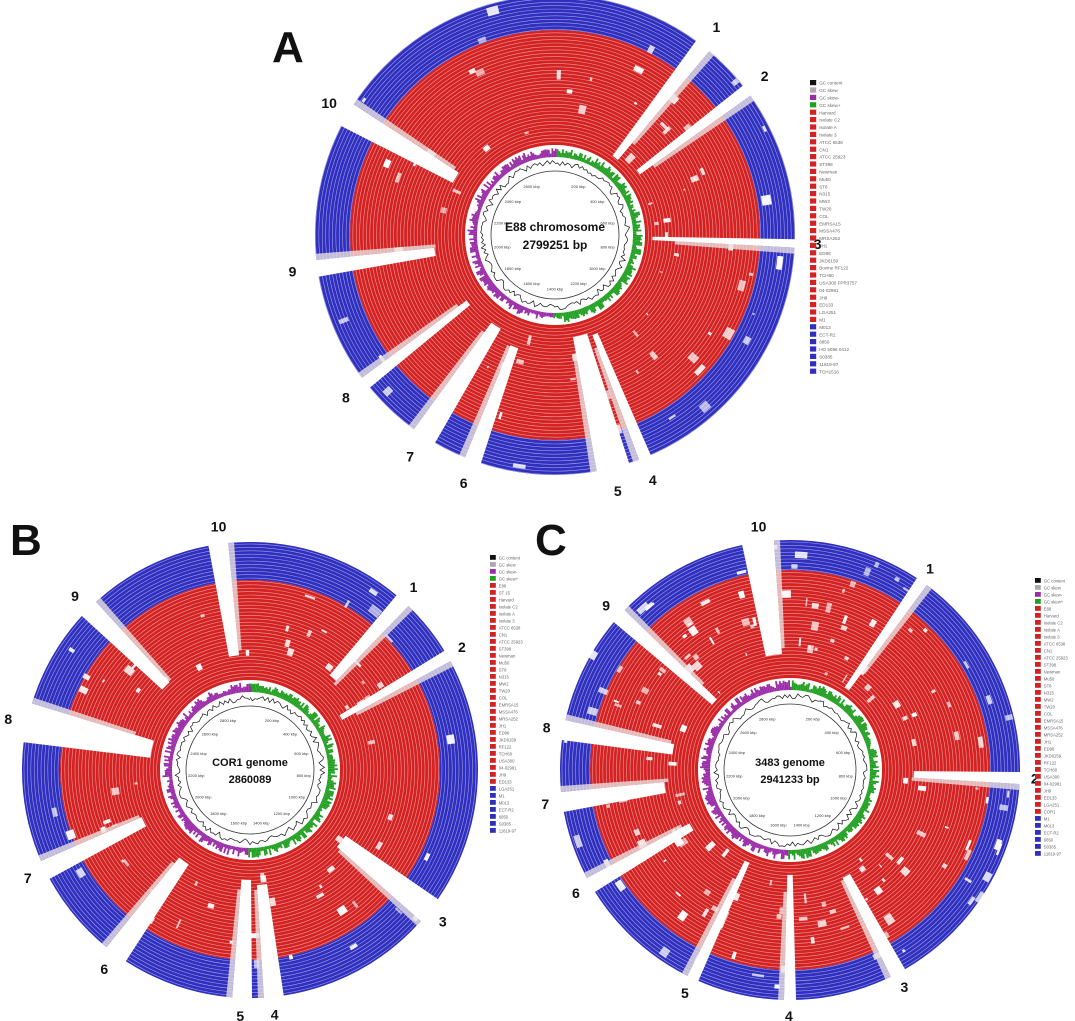 The height and width of the screenshot is (1021, 1075). I want to click on region-number: 5, so click(240, 1014).